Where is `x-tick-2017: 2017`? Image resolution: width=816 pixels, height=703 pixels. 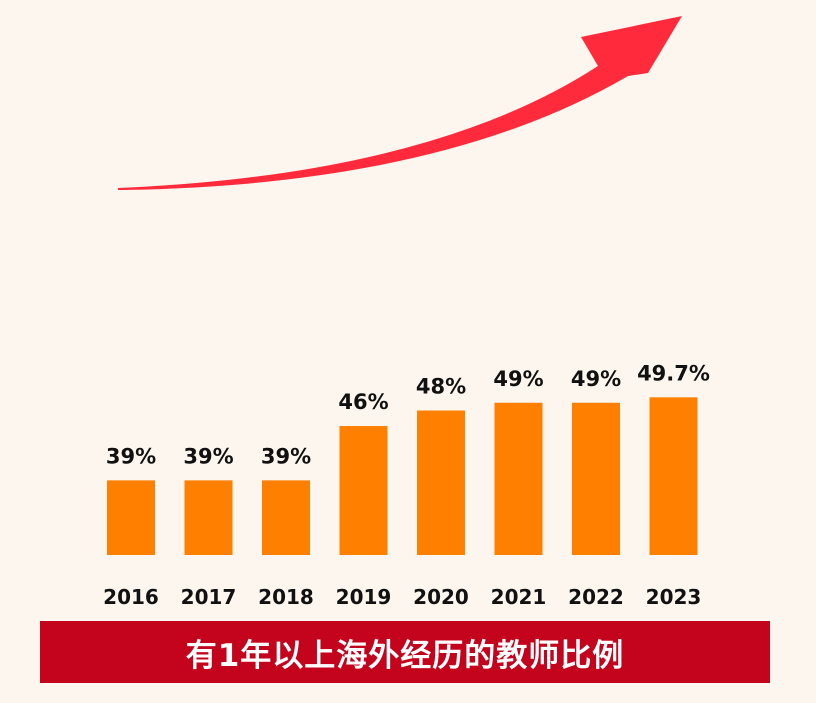 x-tick-2017: 2017 is located at coordinates (209, 597).